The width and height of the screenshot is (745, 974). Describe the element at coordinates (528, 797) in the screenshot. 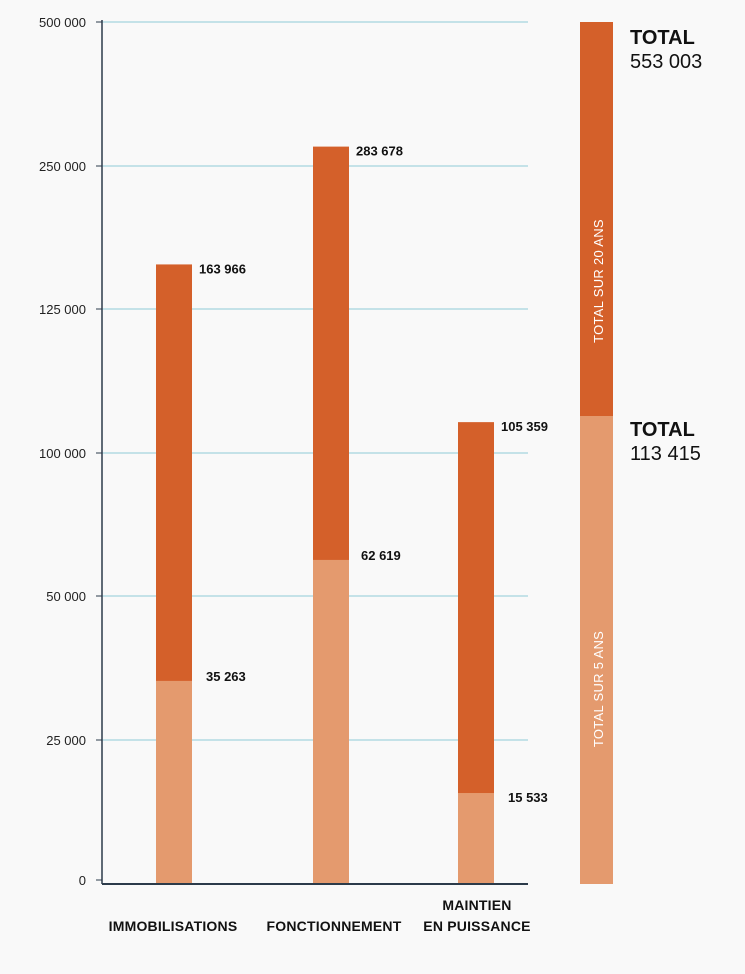

I see `value-label-5-ans: 15 533` at that location.